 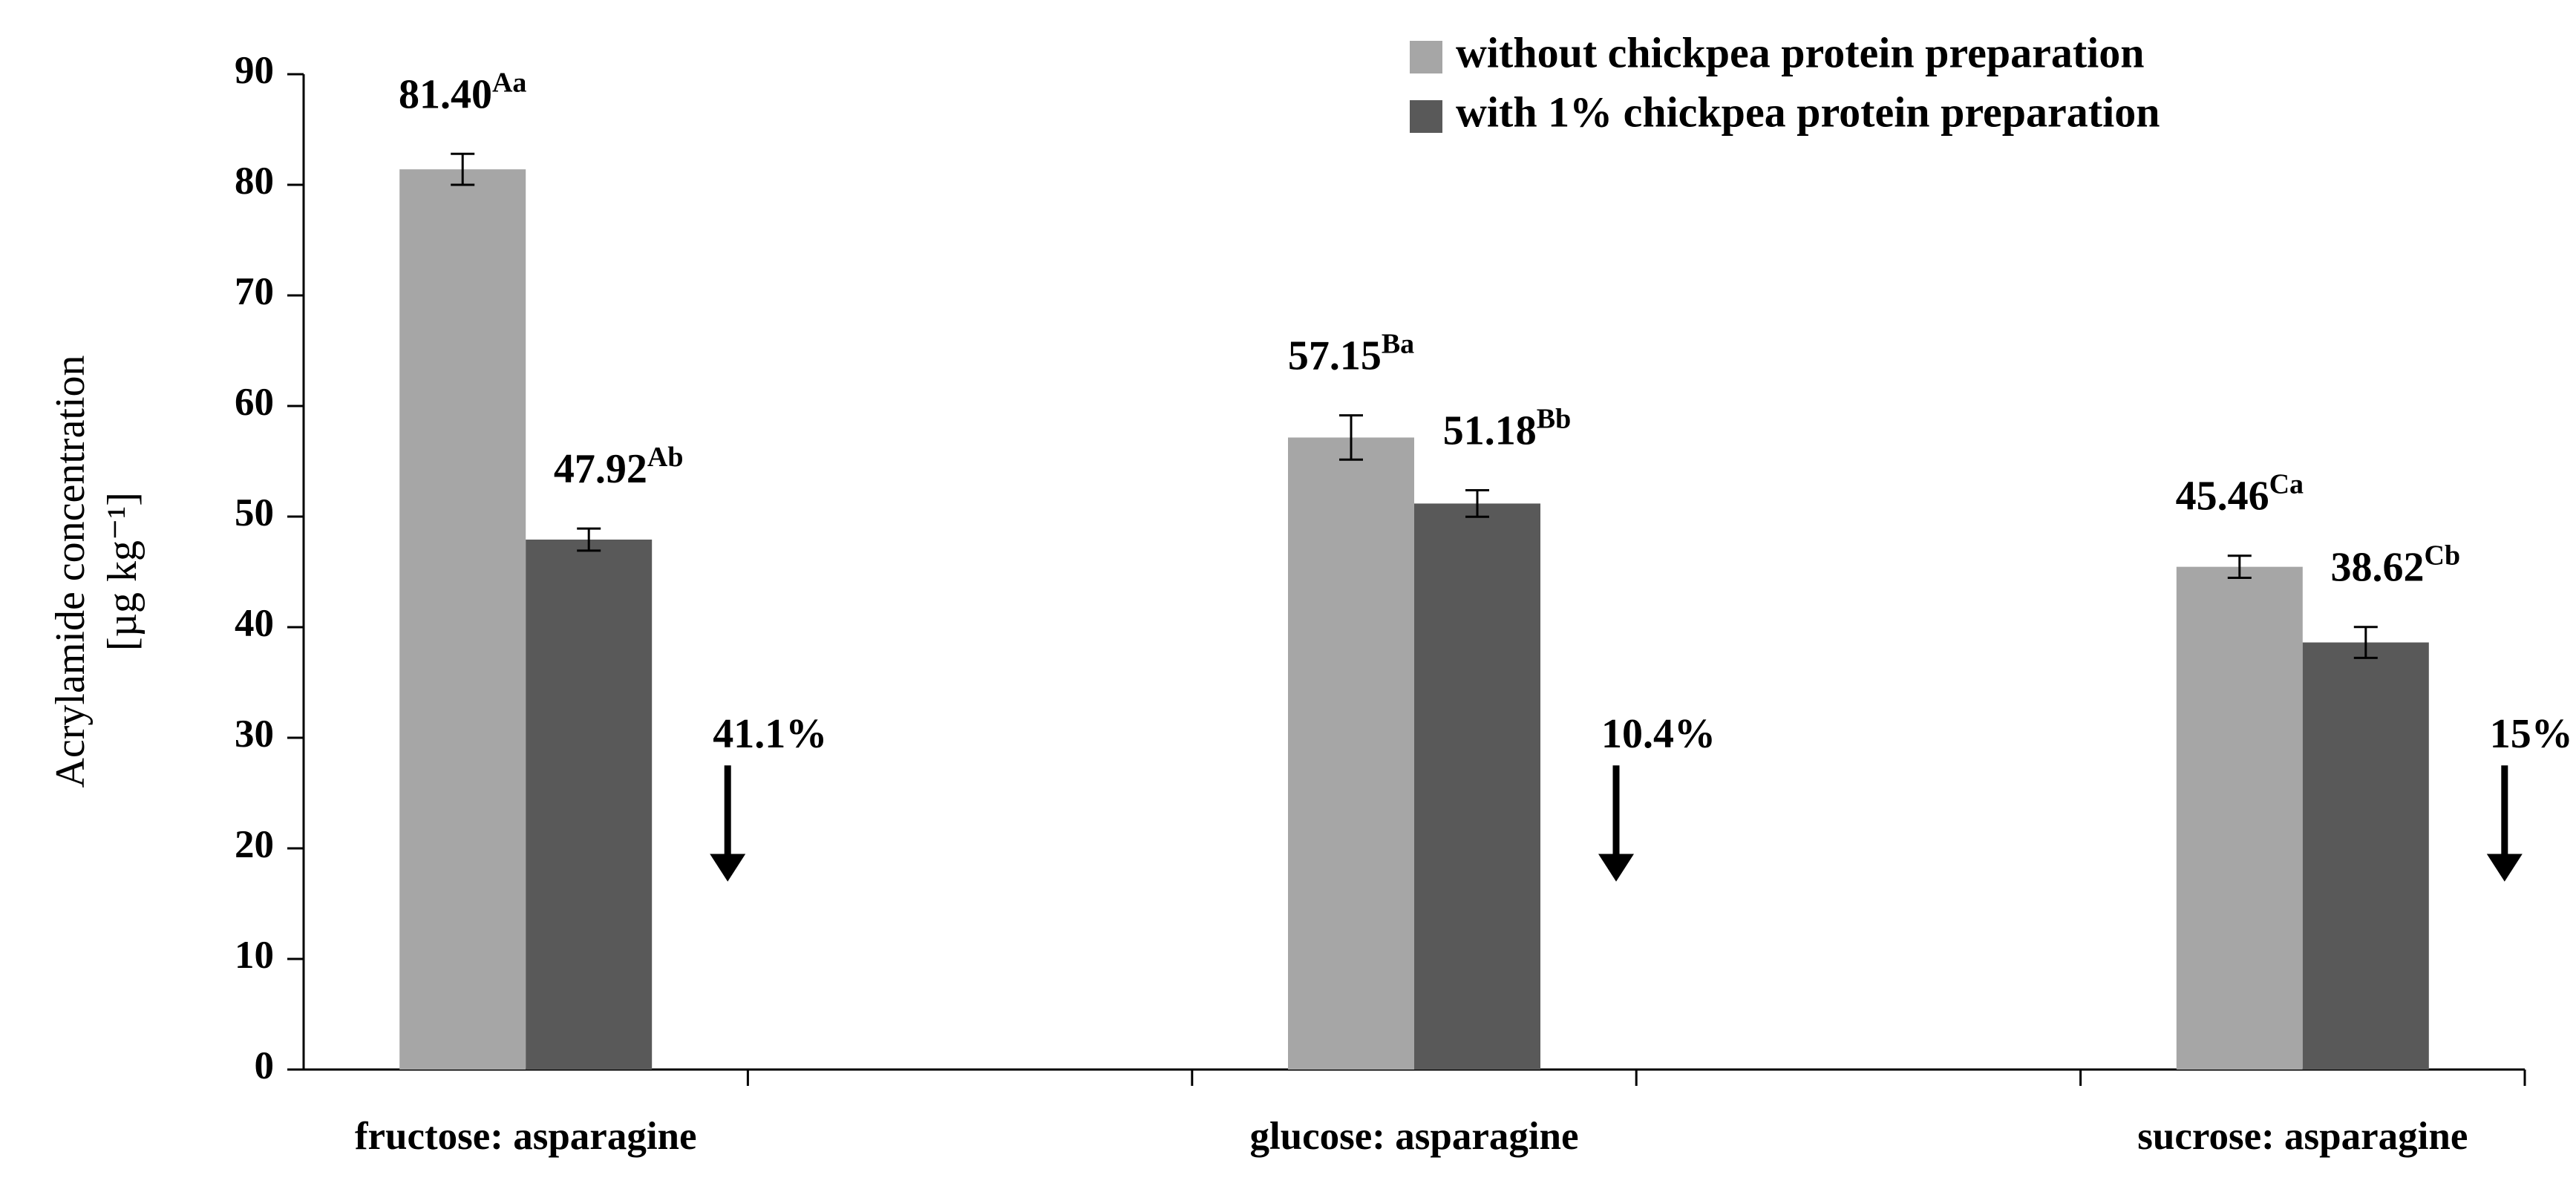 I want to click on value-label-number: 57.15, so click(x=1335, y=356).